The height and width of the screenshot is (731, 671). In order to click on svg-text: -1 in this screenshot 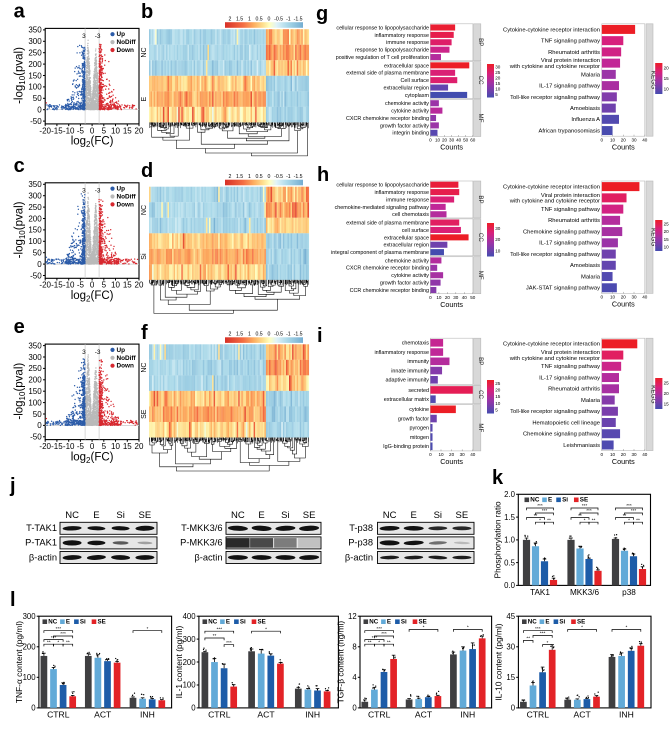, I will do `click(288, 177)`.